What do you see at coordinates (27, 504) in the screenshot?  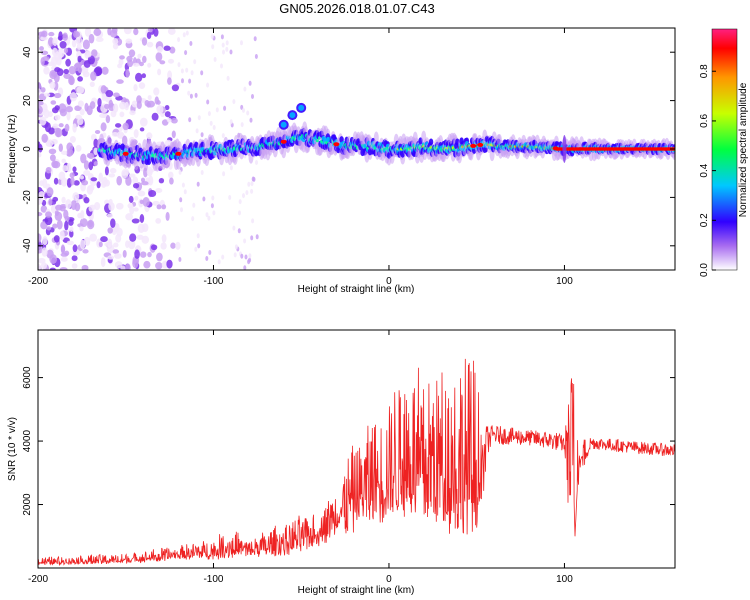 I see `y-tick-label: 2000` at bounding box center [27, 504].